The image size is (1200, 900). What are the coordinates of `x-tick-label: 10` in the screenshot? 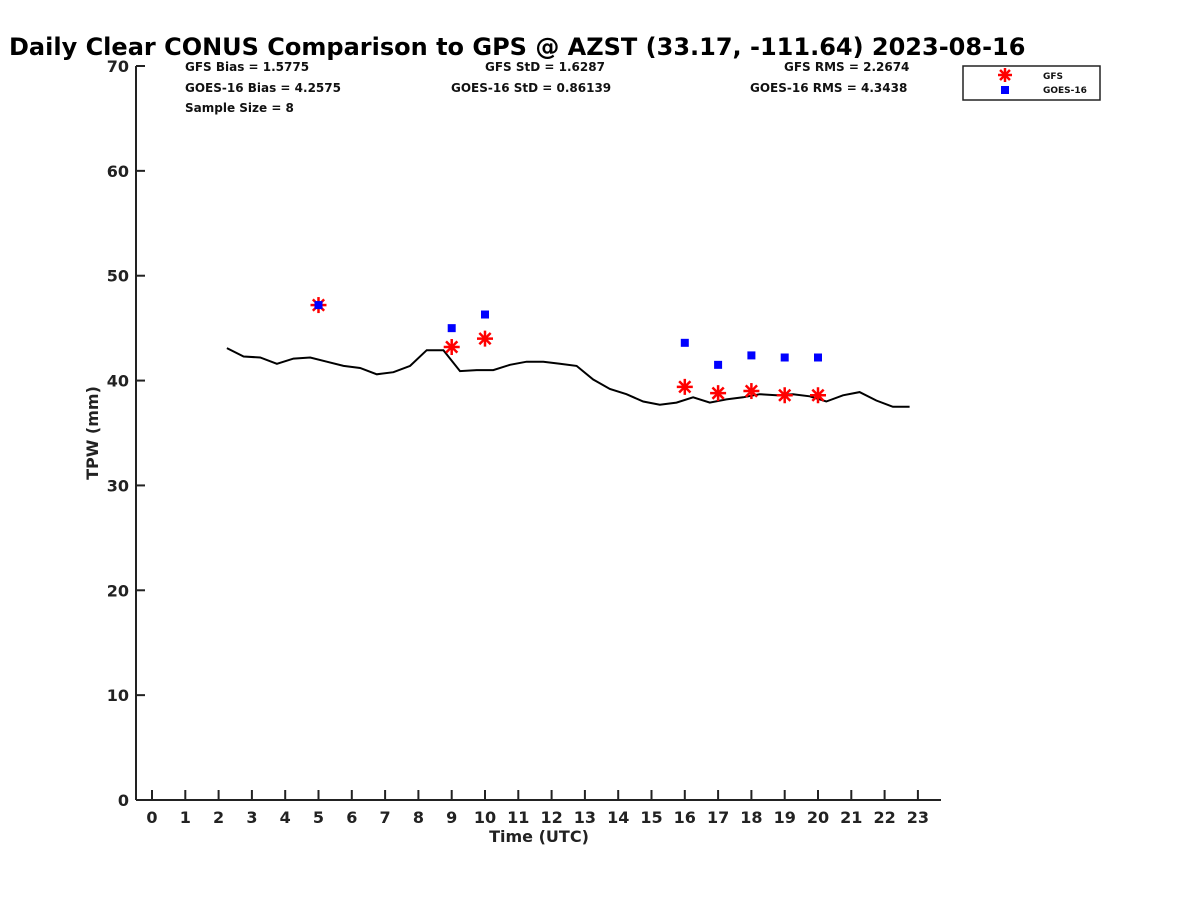 It's located at (485, 817).